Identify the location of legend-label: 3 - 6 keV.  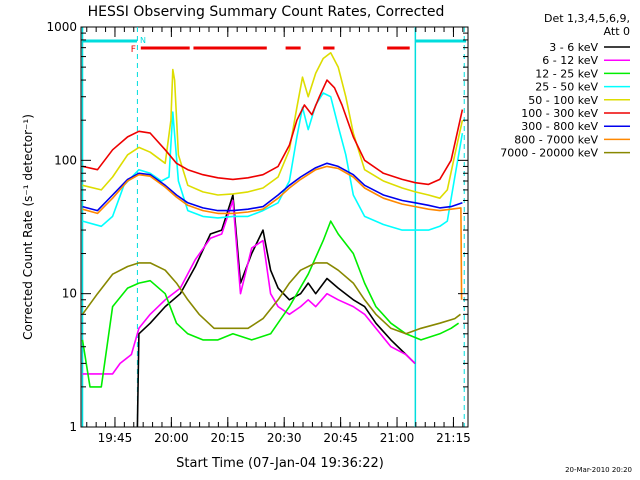
(573, 47).